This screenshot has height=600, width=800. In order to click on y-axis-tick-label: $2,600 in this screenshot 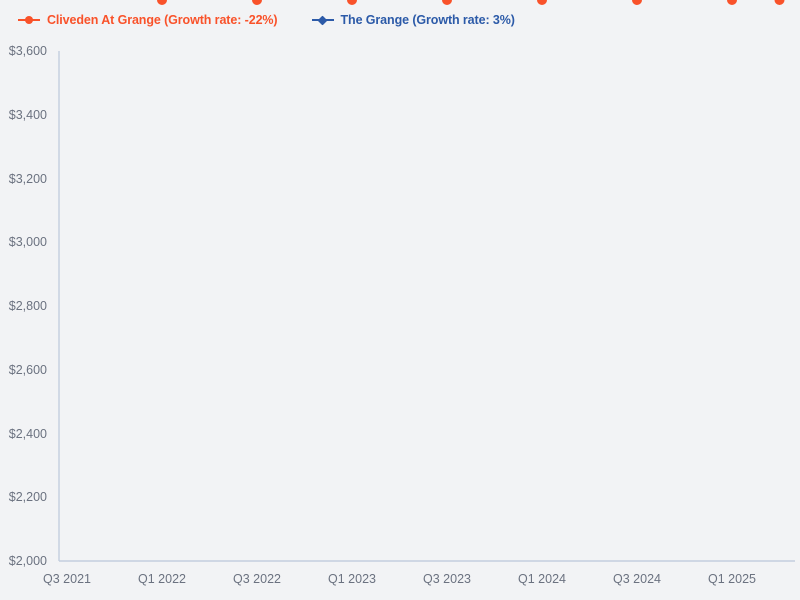, I will do `click(27, 369)`.